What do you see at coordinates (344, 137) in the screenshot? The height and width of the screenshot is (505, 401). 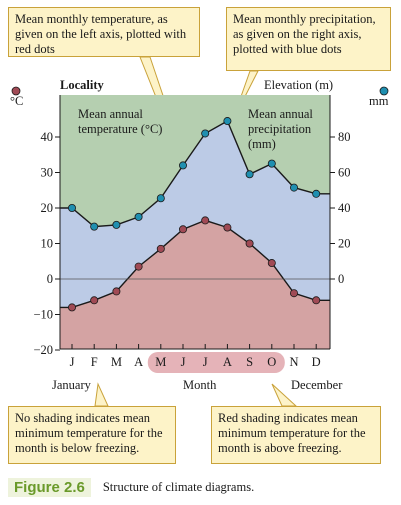 I see `right-tick-label: 80` at bounding box center [344, 137].